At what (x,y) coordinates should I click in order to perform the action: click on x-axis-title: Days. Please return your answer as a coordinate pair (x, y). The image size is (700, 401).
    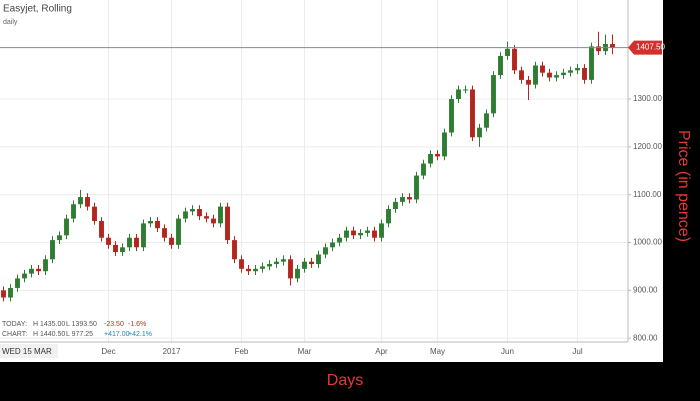
    Looking at the image, I should click on (345, 380).